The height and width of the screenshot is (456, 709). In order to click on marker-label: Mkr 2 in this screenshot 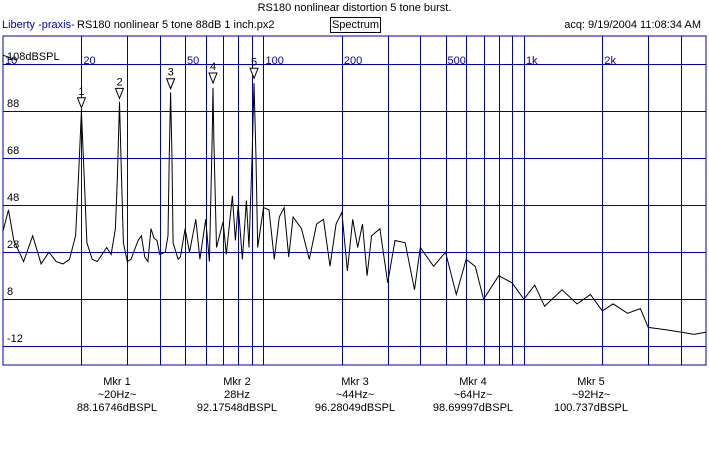, I will do `click(237, 382)`.